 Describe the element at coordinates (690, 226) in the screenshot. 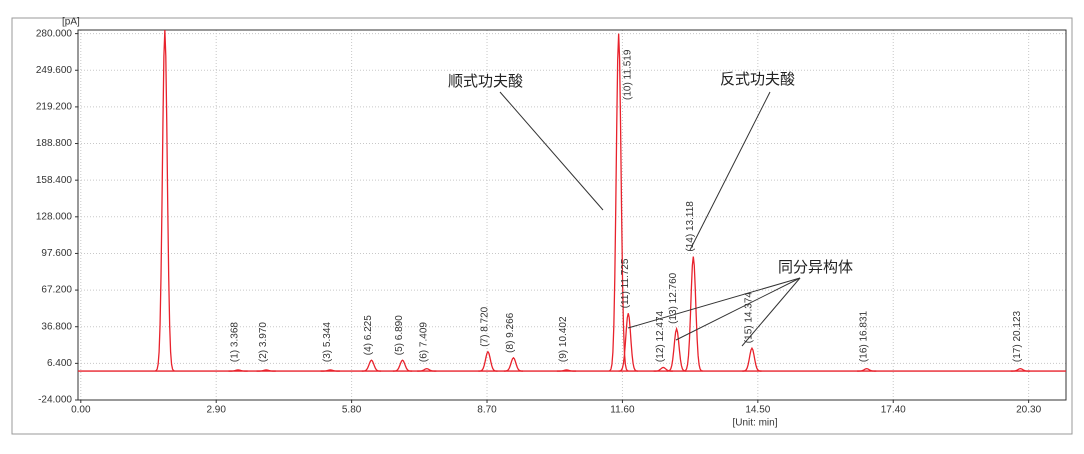

I see `peak-label: (14) 13.118` at that location.